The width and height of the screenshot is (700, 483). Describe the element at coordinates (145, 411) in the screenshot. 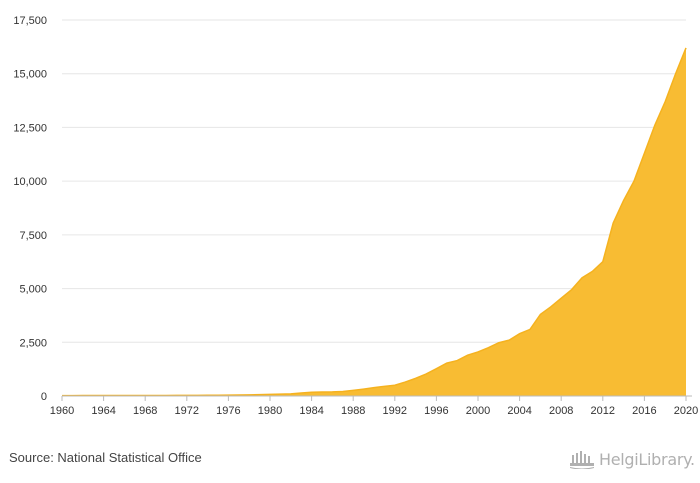

I see `x-tick-label: 1968` at that location.